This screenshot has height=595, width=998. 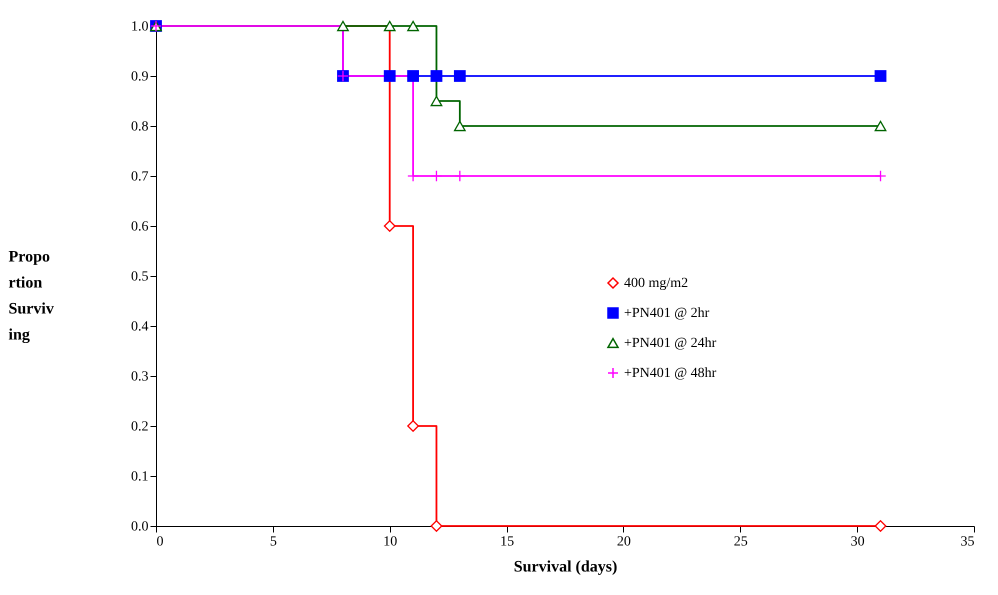 What do you see at coordinates (139, 227) in the screenshot?
I see `y-tick-label: 0.6` at bounding box center [139, 227].